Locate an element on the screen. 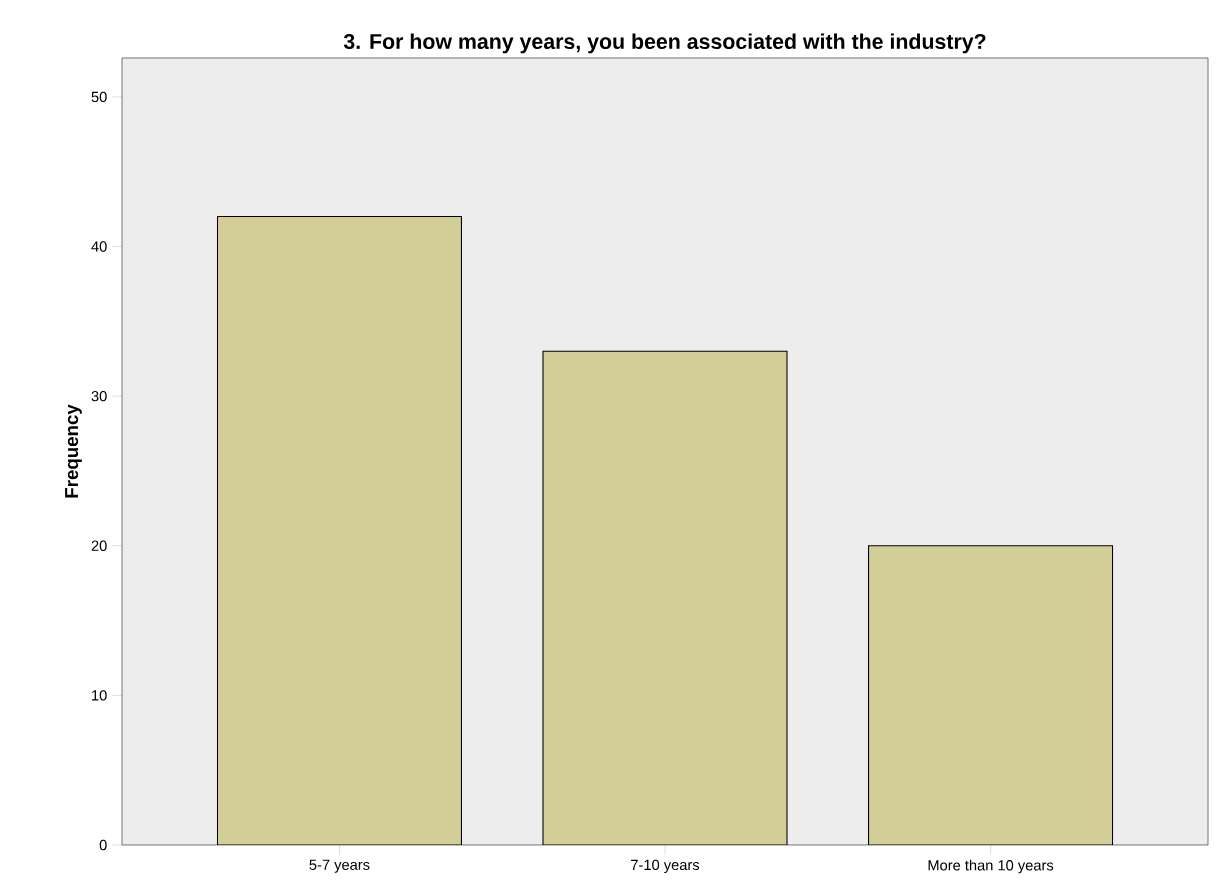 The height and width of the screenshot is (888, 1219). y-tick-label: 0 is located at coordinates (103, 845).